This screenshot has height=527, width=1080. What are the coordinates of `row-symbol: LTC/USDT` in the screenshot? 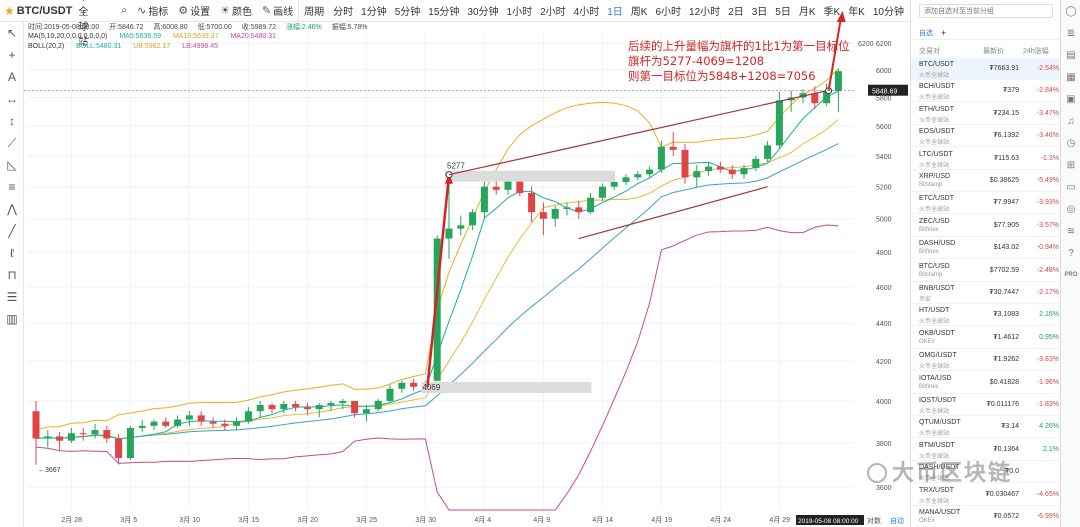 It's located at (936, 154).